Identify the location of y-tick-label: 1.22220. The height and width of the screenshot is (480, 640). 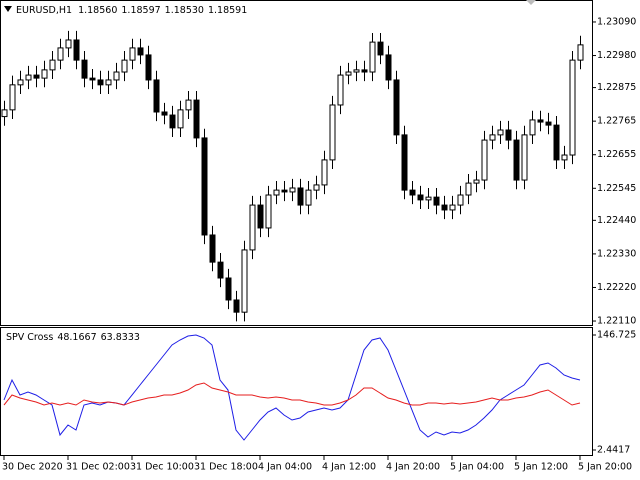
(616, 287).